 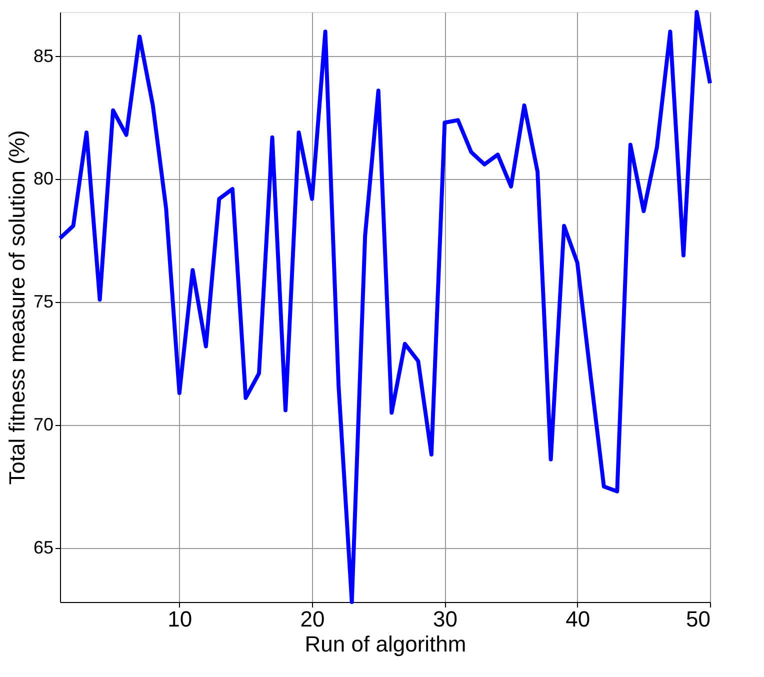 I want to click on x-tick-label: 50, so click(x=698, y=619).